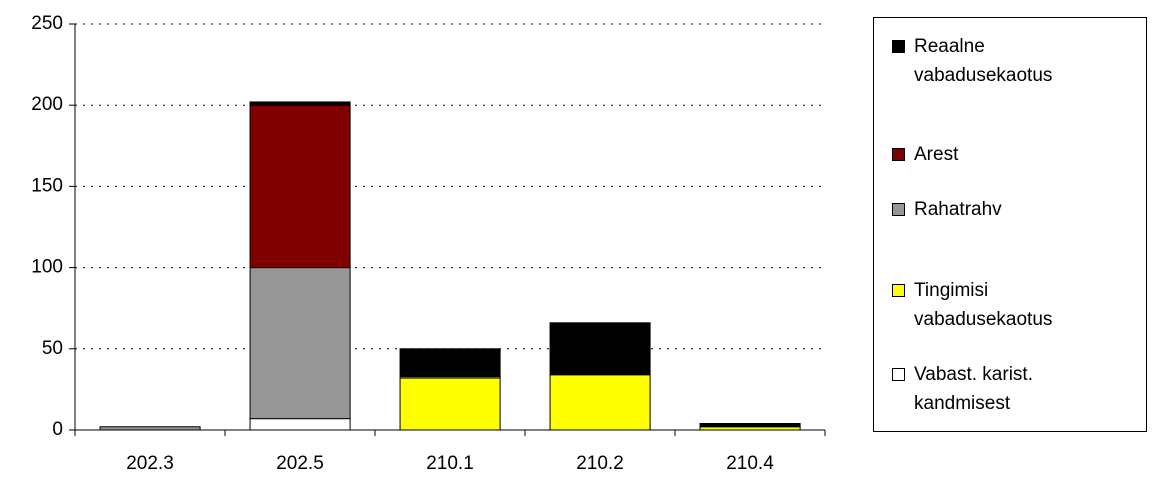 This screenshot has height=477, width=1156. Describe the element at coordinates (150, 463) in the screenshot. I see `x-tick-label: 202.3` at that location.